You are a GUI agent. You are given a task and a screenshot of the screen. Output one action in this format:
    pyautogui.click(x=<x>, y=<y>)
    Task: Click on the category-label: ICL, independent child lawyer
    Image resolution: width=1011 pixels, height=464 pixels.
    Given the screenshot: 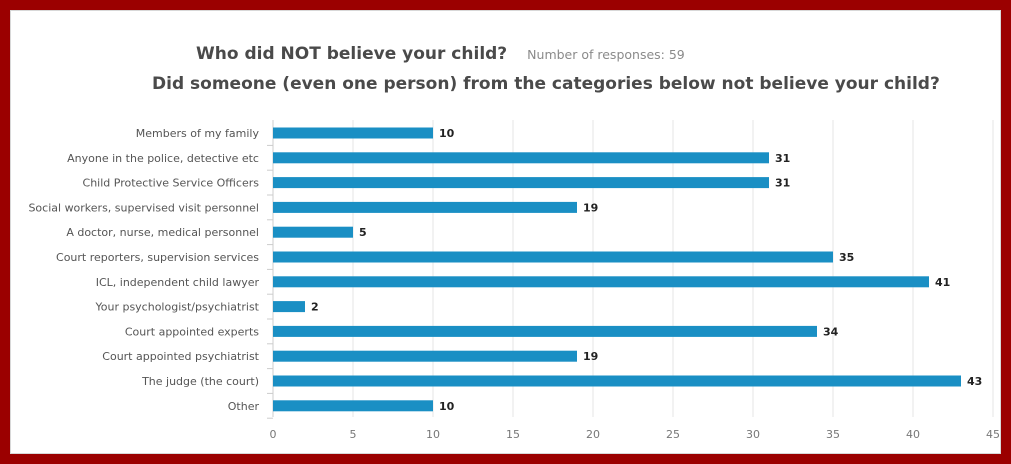 What is the action you would take?
    pyautogui.click(x=178, y=282)
    